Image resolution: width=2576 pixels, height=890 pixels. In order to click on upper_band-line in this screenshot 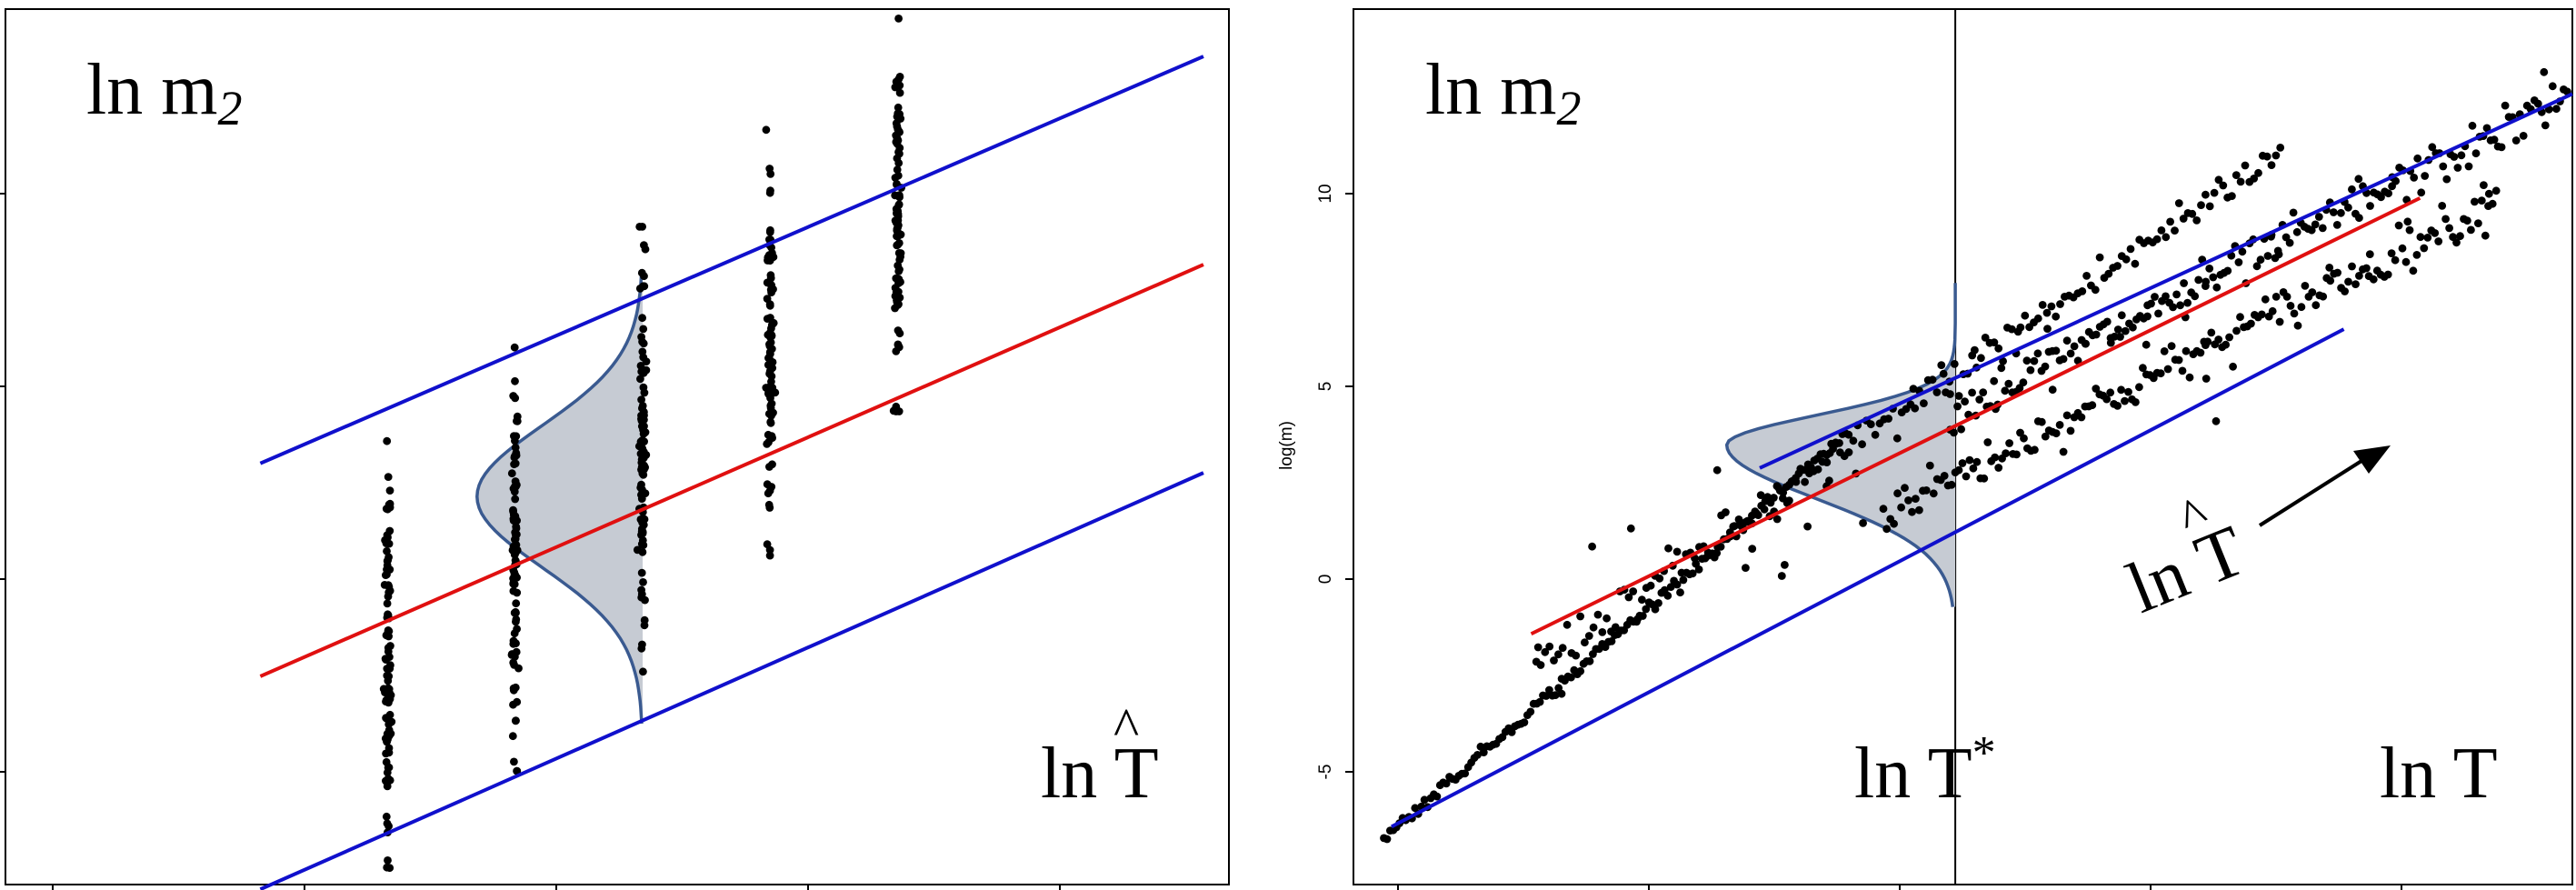, I will do `click(2166, 281)`.